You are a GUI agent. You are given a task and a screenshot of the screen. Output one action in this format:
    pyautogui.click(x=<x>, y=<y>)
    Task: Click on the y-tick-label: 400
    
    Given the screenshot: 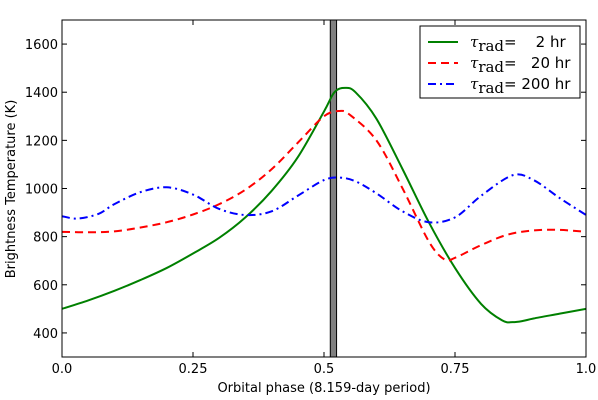 What is the action you would take?
    pyautogui.click(x=45, y=334)
    